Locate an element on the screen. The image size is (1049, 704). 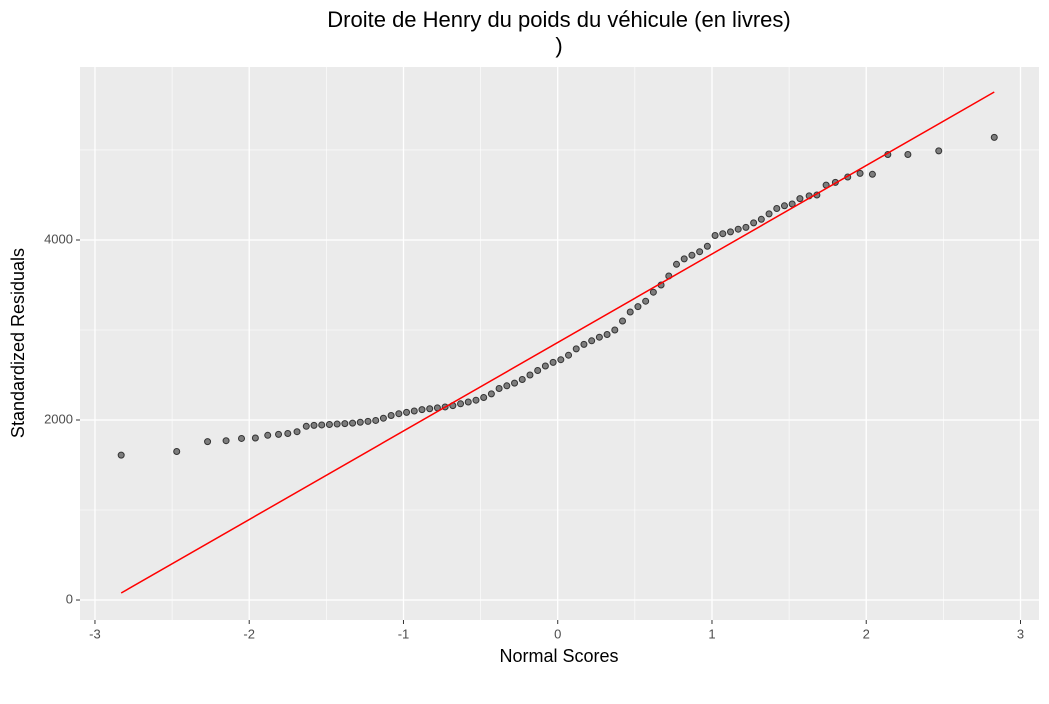
x-tick-label: -3 is located at coordinates (95, 633).